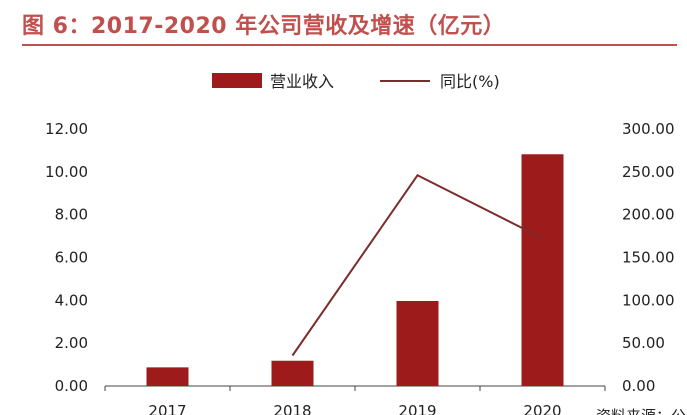 Image resolution: width=687 pixels, height=415 pixels. Describe the element at coordinates (71, 258) in the screenshot. I see `left-tick-label: 6.00` at that location.